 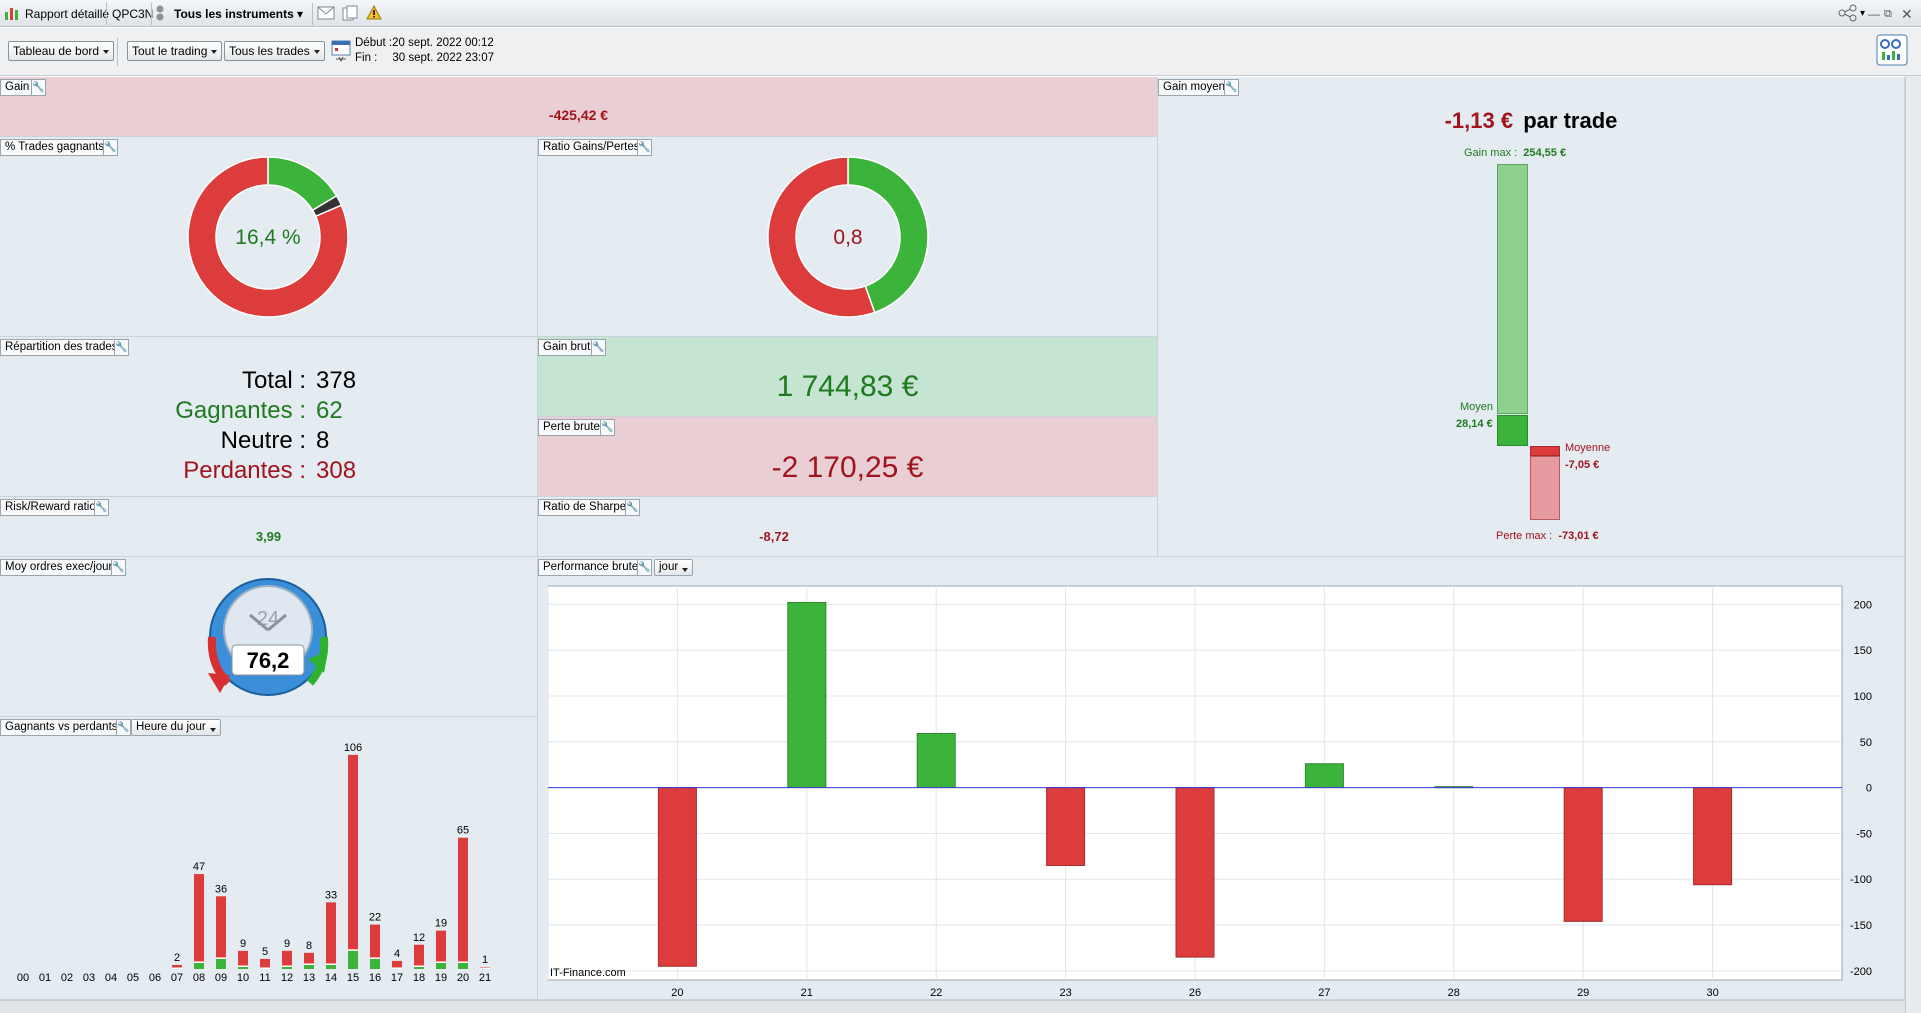 What do you see at coordinates (1888, 14) in the screenshot?
I see `restore-icon: ⧉` at bounding box center [1888, 14].